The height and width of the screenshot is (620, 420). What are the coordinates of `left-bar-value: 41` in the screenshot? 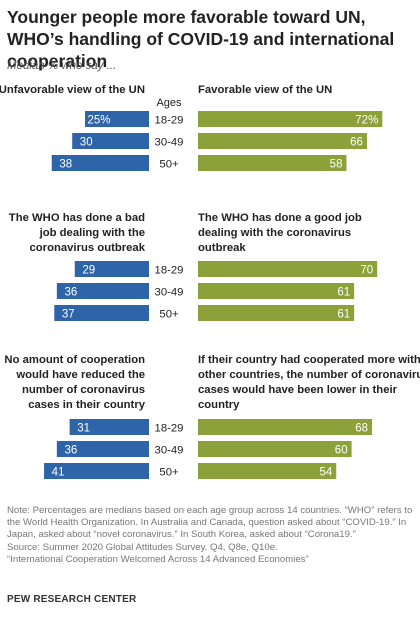 It's located at (58, 473).